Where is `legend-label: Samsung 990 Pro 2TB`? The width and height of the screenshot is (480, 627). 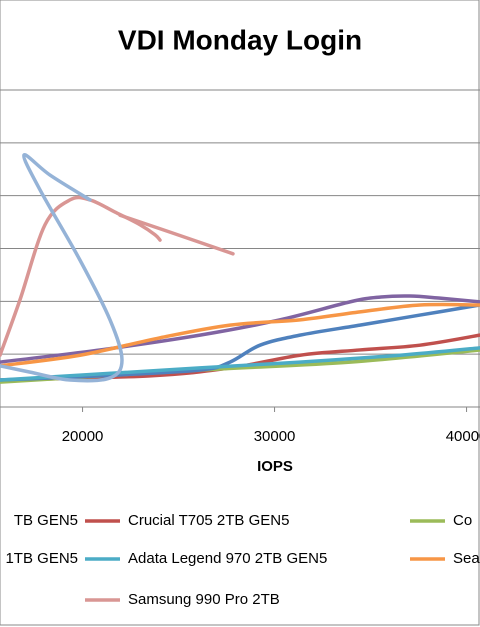
legend-label: Samsung 990 Pro 2TB is located at coordinates (204, 599).